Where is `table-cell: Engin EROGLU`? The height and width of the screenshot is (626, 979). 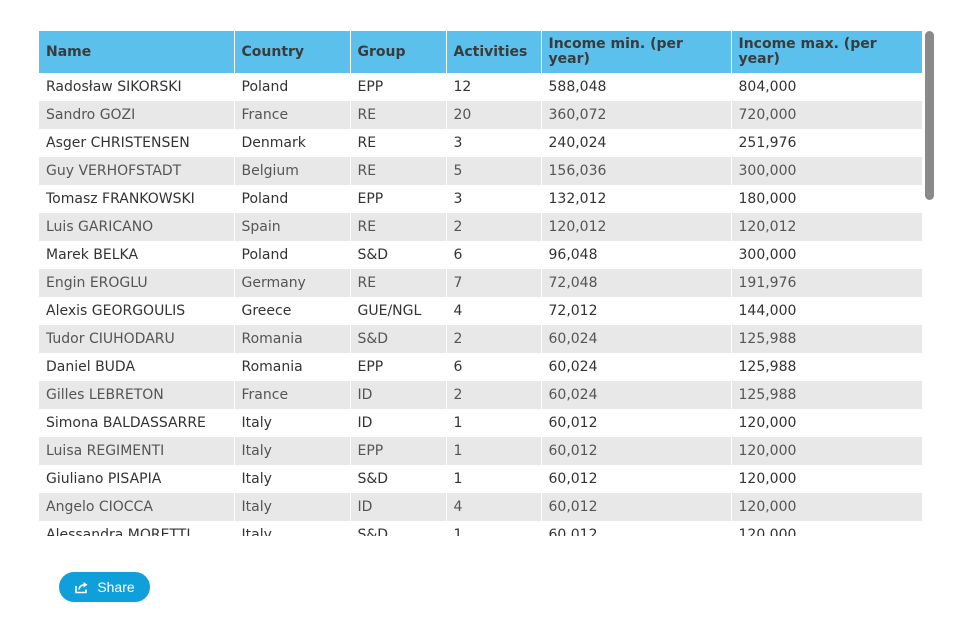
table-cell: Engin EROGLU is located at coordinates (137, 283).